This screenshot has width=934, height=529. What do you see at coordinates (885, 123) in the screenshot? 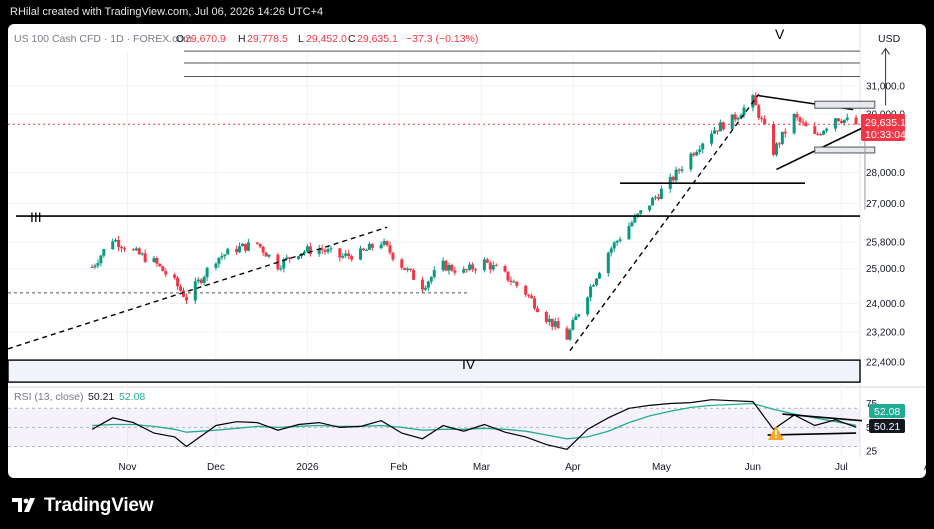
I see `current-price-value: 29,635.1` at bounding box center [885, 123].